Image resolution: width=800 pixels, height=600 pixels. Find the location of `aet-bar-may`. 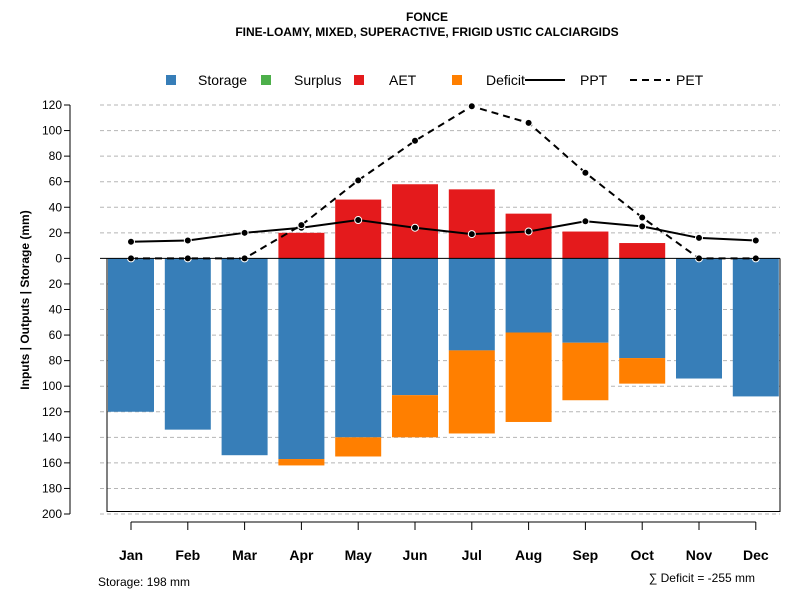

aet-bar-may is located at coordinates (358, 229).